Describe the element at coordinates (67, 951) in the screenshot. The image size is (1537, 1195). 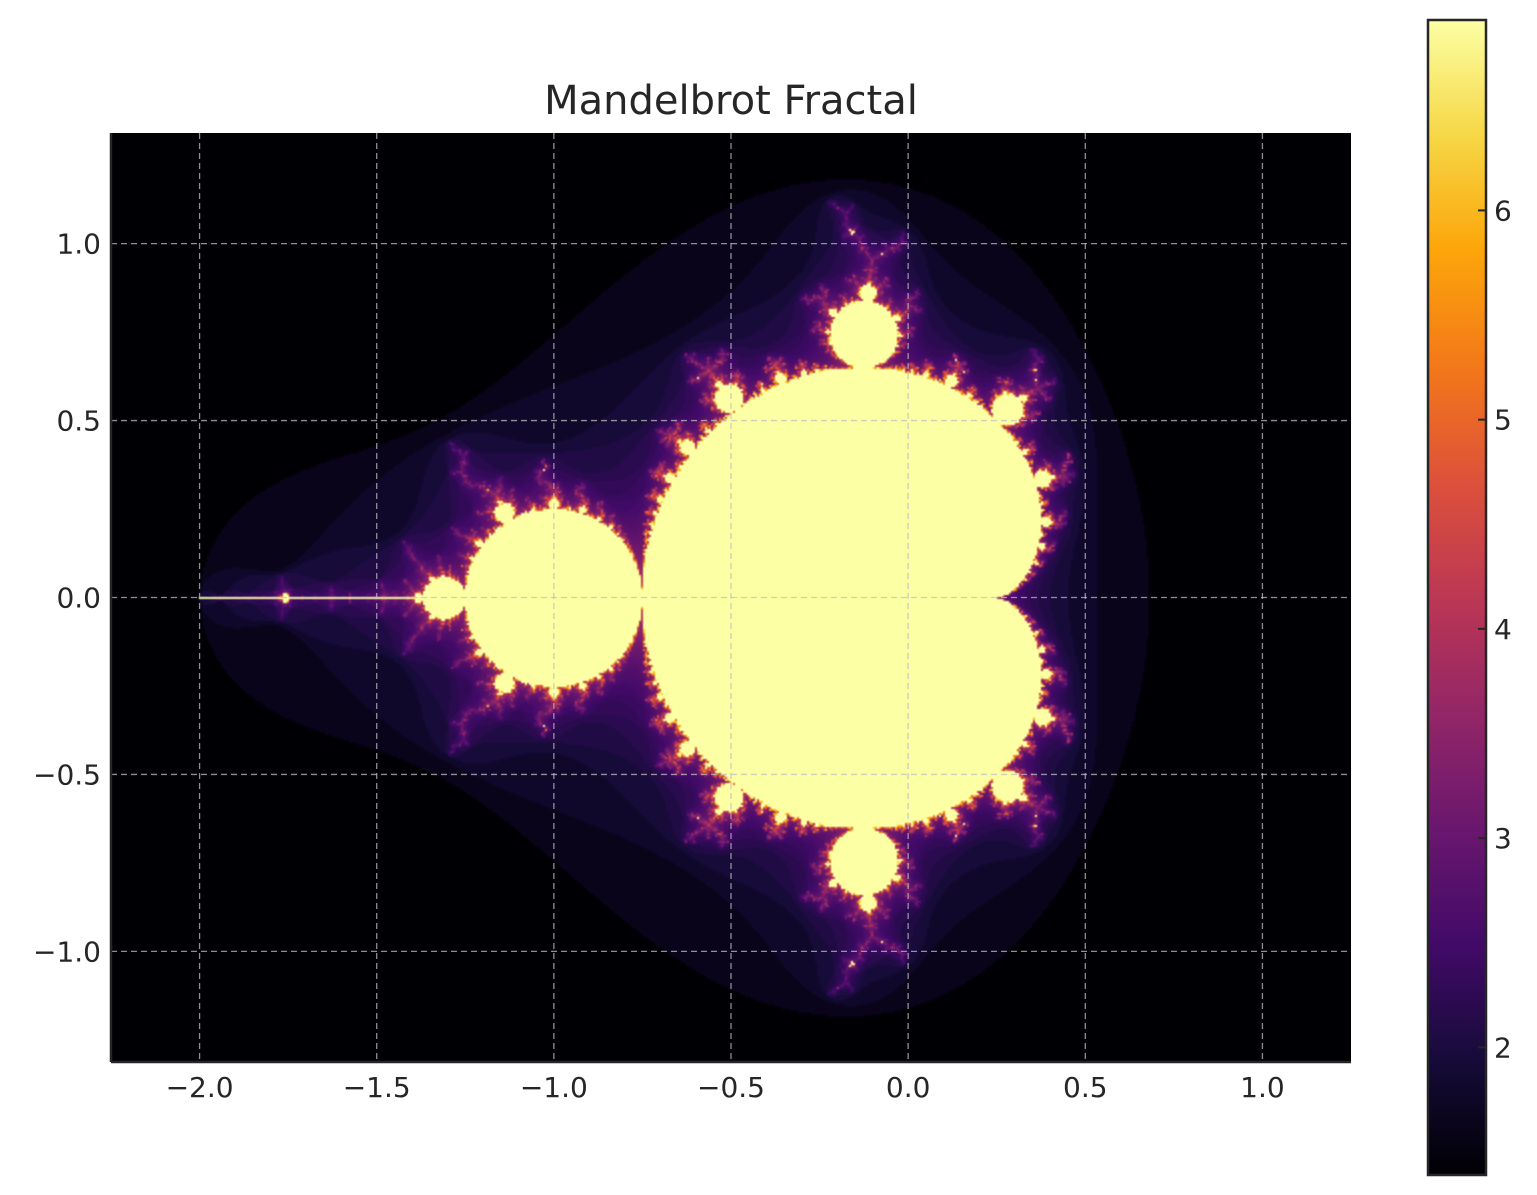
I see `y-tick-label: −1.0` at that location.